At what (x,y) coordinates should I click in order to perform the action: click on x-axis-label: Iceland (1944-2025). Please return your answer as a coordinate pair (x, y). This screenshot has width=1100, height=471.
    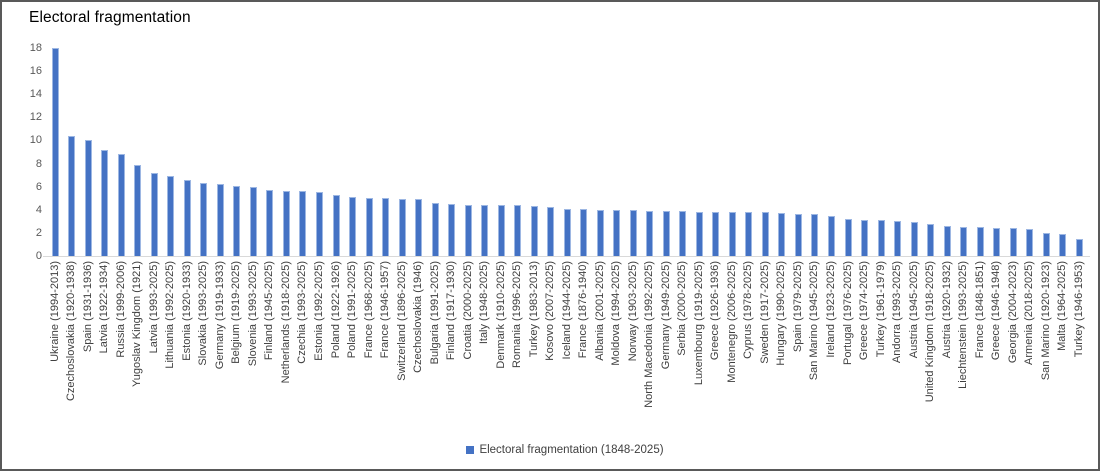
    Looking at the image, I should click on (566, 310).